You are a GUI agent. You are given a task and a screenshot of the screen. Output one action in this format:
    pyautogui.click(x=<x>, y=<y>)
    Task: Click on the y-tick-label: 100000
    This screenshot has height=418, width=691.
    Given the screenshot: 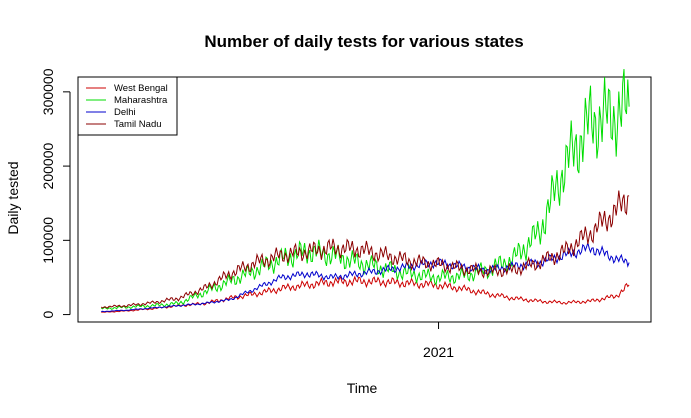 What is the action you would take?
    pyautogui.click(x=48, y=240)
    